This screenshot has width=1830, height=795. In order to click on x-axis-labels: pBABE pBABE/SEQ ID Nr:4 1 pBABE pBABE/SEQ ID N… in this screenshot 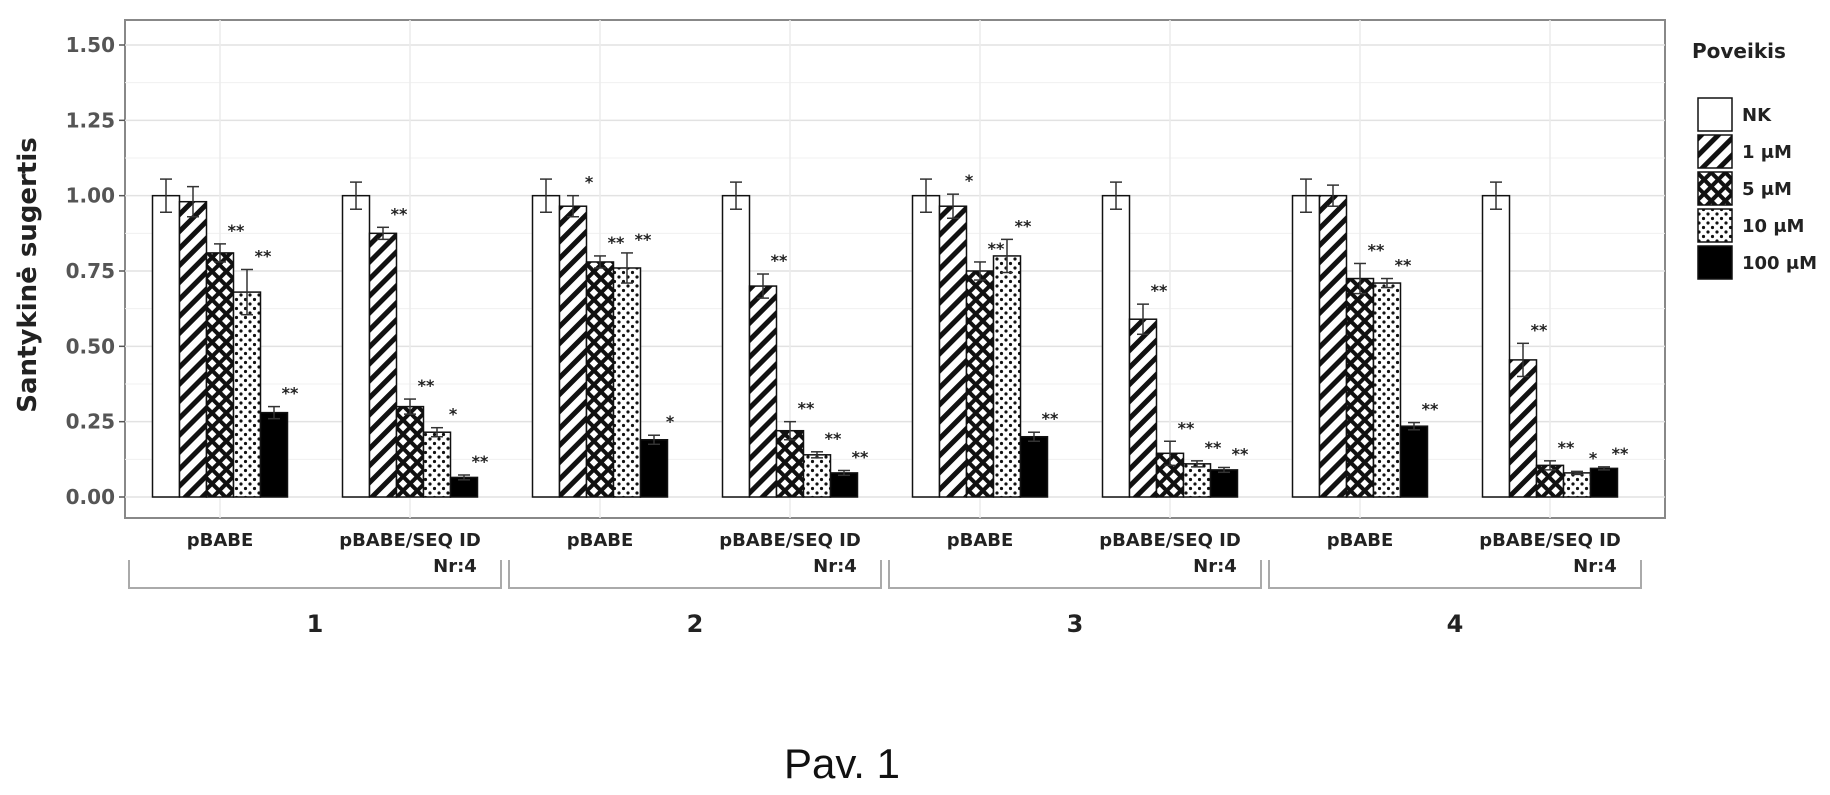, I will do `click(885, 584)`.